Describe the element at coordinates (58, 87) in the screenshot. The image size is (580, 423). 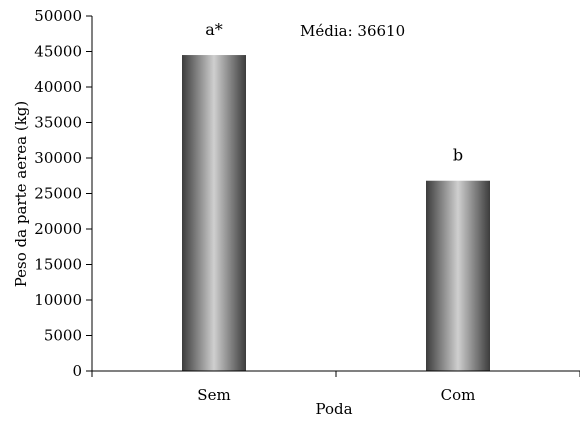
I see `y-tick-label: 40000` at that location.